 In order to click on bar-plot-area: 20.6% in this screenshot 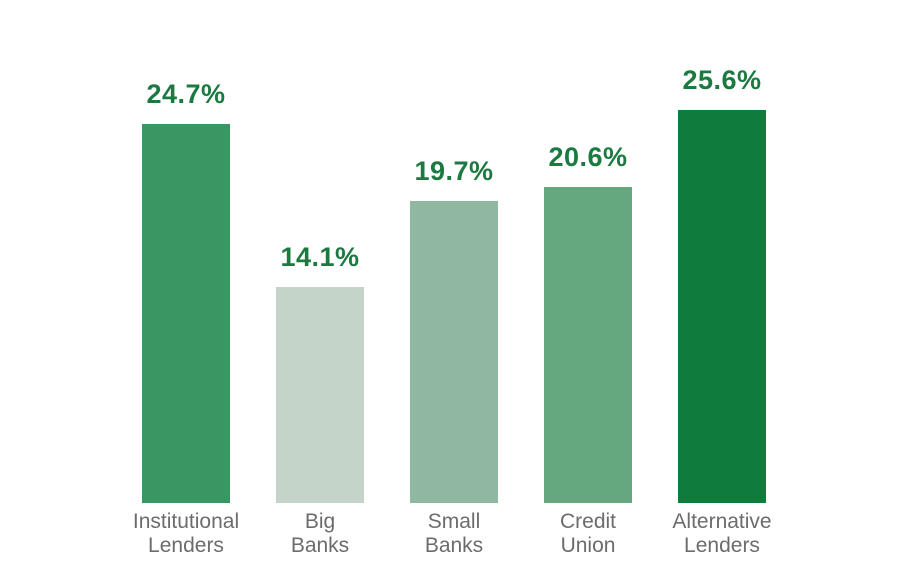, I will do `click(588, 251)`.